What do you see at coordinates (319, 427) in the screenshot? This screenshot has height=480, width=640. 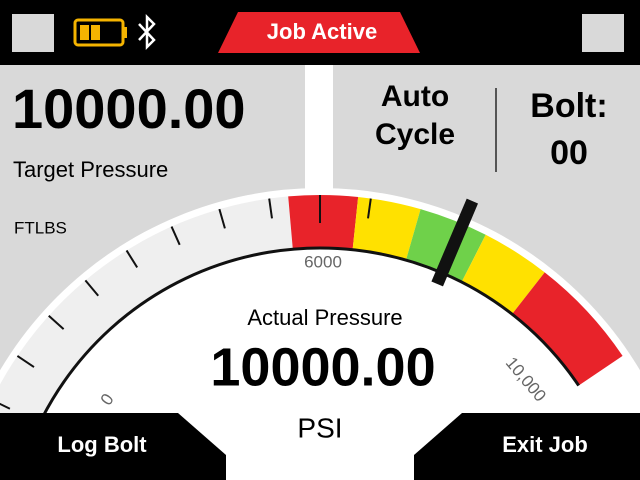 I see `actual-unit: PSI` at bounding box center [319, 427].